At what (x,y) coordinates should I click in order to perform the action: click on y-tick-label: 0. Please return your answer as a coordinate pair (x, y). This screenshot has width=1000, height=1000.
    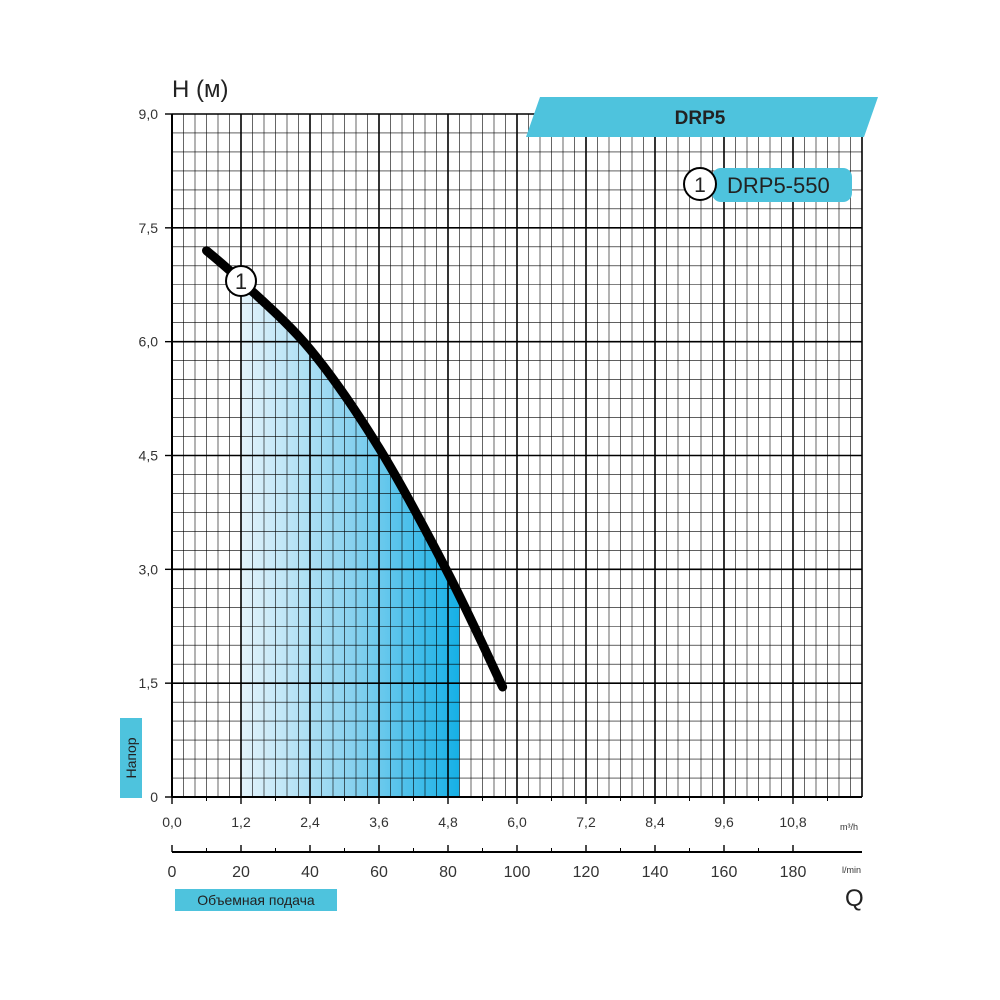
    Looking at the image, I should click on (154, 797).